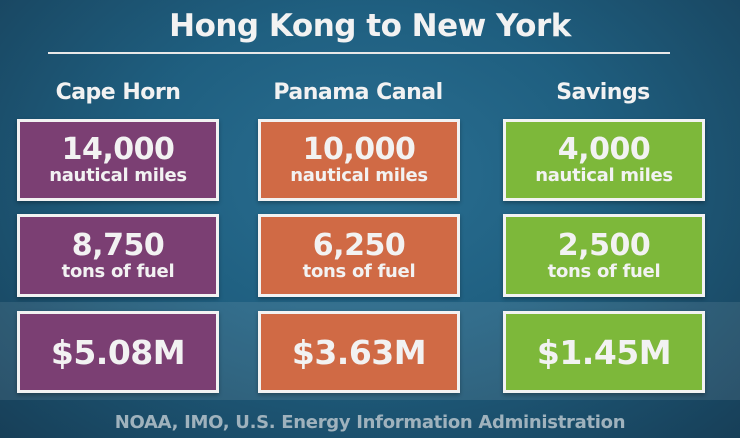 The image size is (740, 438). Describe the element at coordinates (603, 92) in the screenshot. I see `header-savings: Savings` at that location.